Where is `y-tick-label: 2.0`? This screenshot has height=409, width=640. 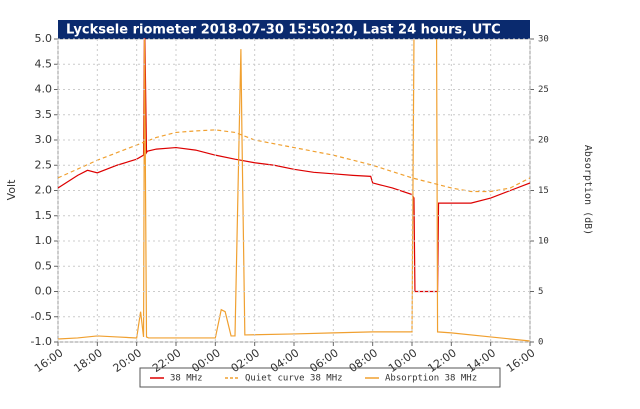
y-tick-label: 2.0 is located at coordinates (44, 190).